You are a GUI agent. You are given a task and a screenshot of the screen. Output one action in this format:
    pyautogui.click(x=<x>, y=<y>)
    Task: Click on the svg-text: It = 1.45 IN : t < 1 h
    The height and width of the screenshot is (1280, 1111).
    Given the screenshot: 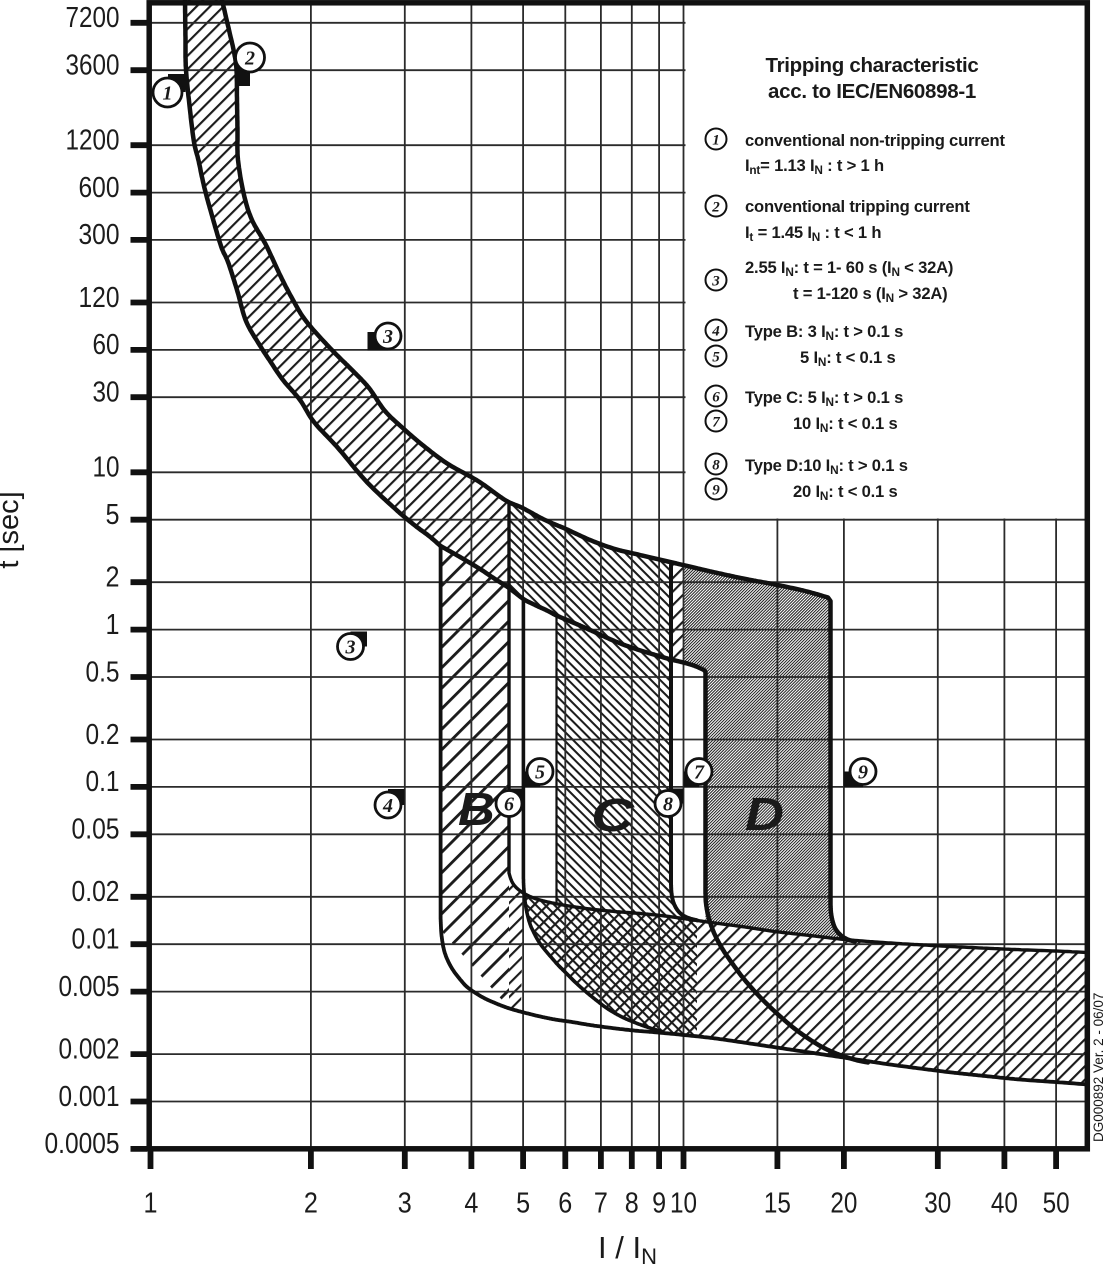 What is the action you would take?
    pyautogui.click(x=813, y=233)
    